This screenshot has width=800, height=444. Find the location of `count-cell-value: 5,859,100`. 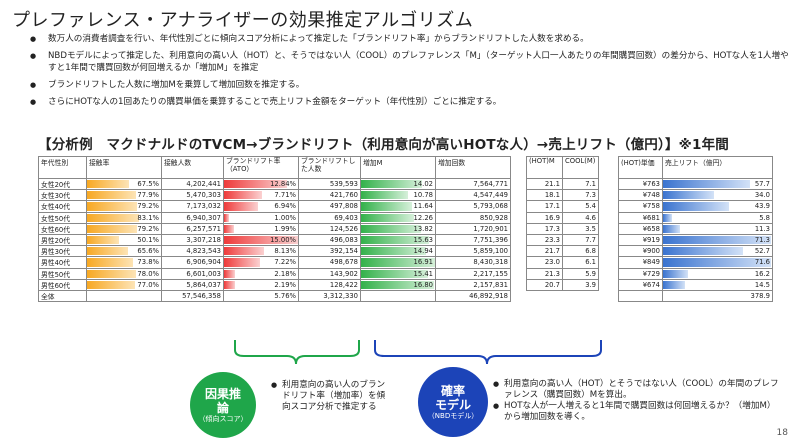

count-cell-value: 5,859,100 is located at coordinates (490, 251).